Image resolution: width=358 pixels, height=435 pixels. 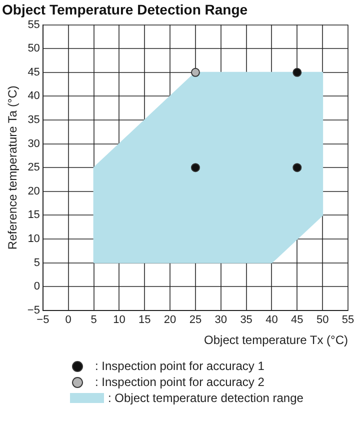 What do you see at coordinates (34, 215) in the screenshot?
I see `y-tick-label: 15` at bounding box center [34, 215].